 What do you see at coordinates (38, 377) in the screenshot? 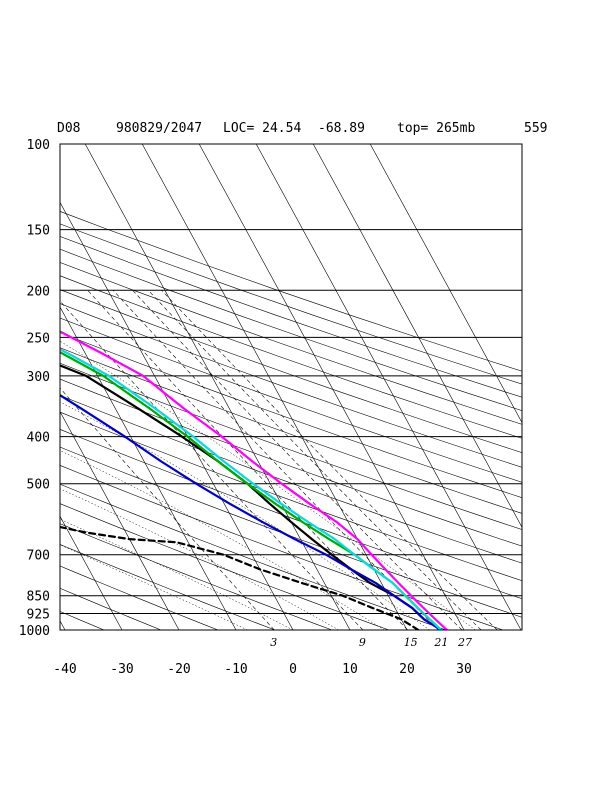
I see `y-tick-label: 300` at bounding box center [38, 377].